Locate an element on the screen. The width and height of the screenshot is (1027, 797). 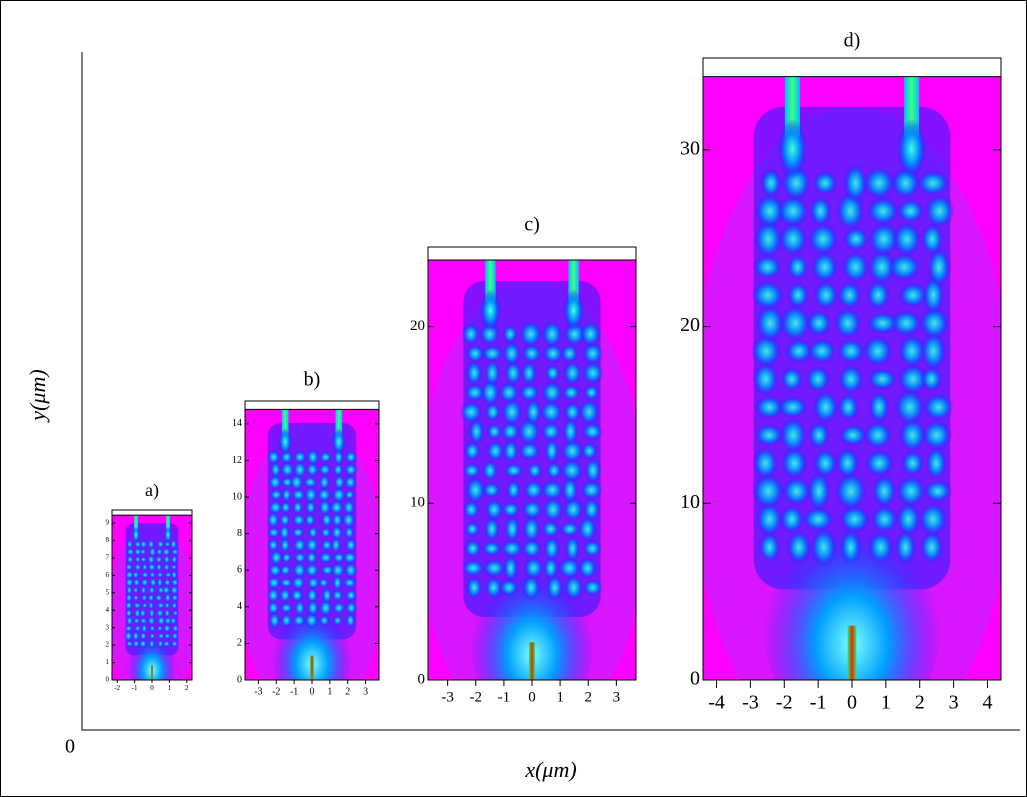
x-tick-label: 3 is located at coordinates (954, 703).